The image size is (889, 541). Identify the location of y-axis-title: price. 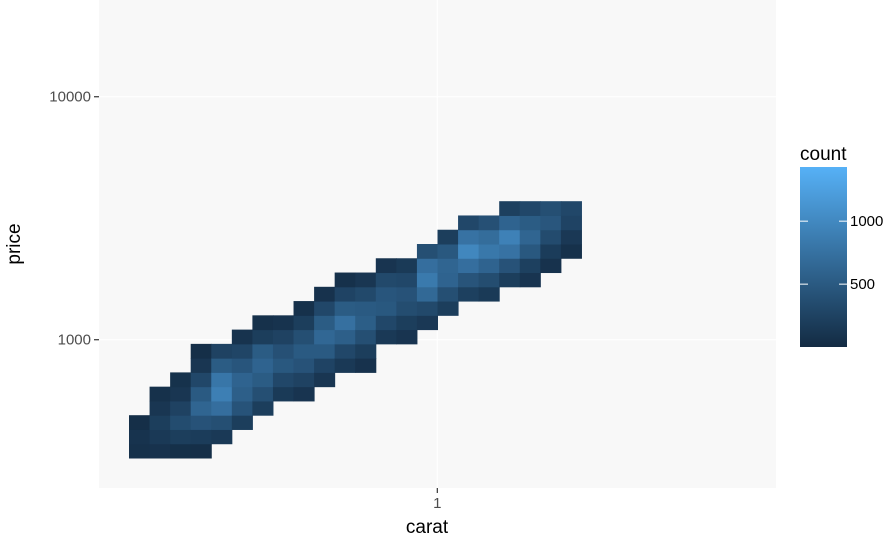
(14, 243).